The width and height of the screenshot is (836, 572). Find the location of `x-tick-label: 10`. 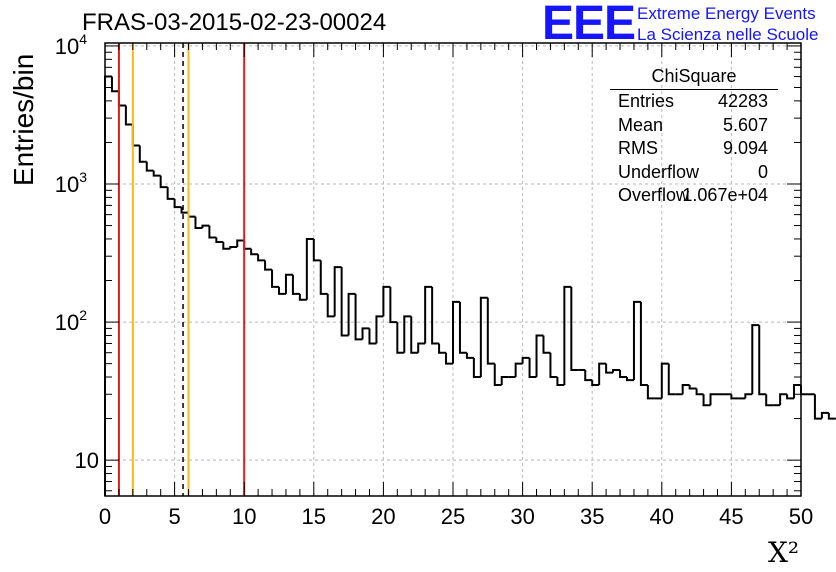

x-tick-label: 10 is located at coordinates (244, 516).